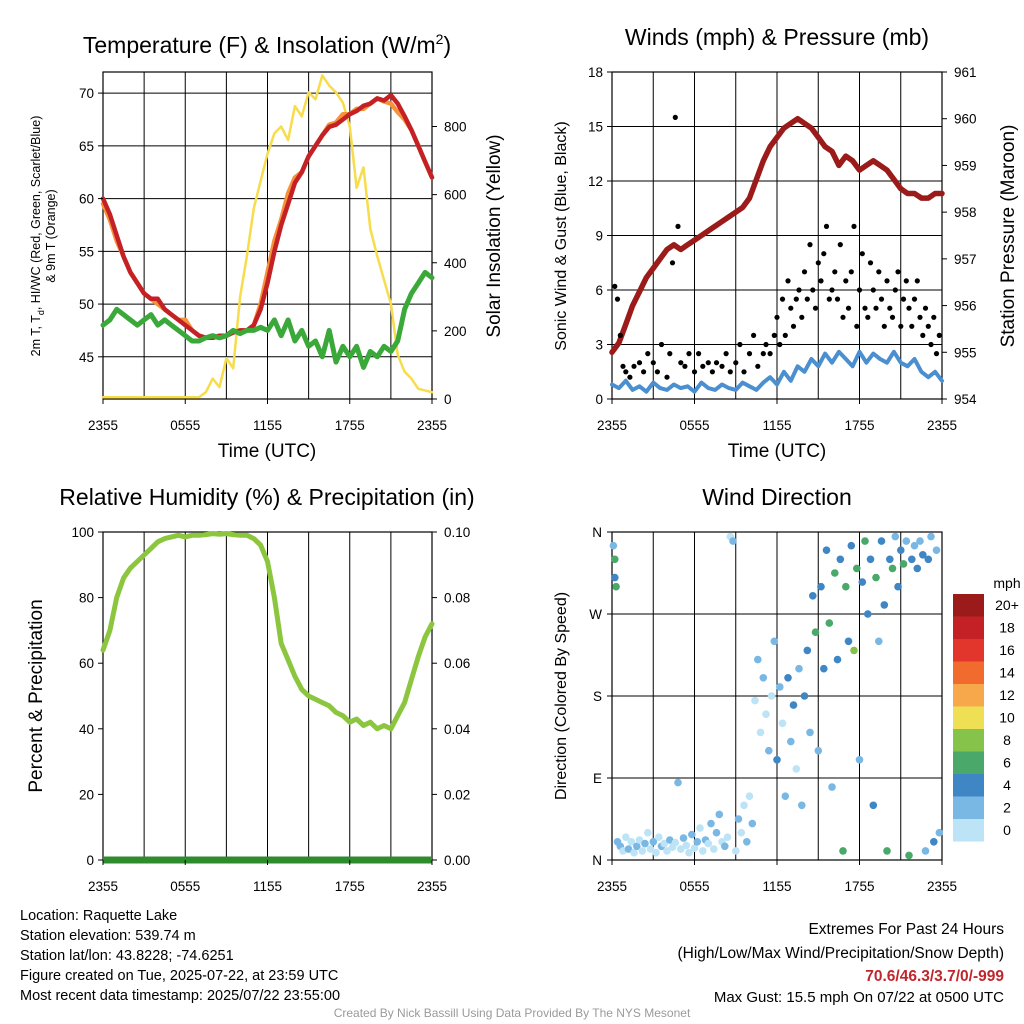  Describe the element at coordinates (457, 794) in the screenshot. I see `y2-tick-label: 0.02` at that location.